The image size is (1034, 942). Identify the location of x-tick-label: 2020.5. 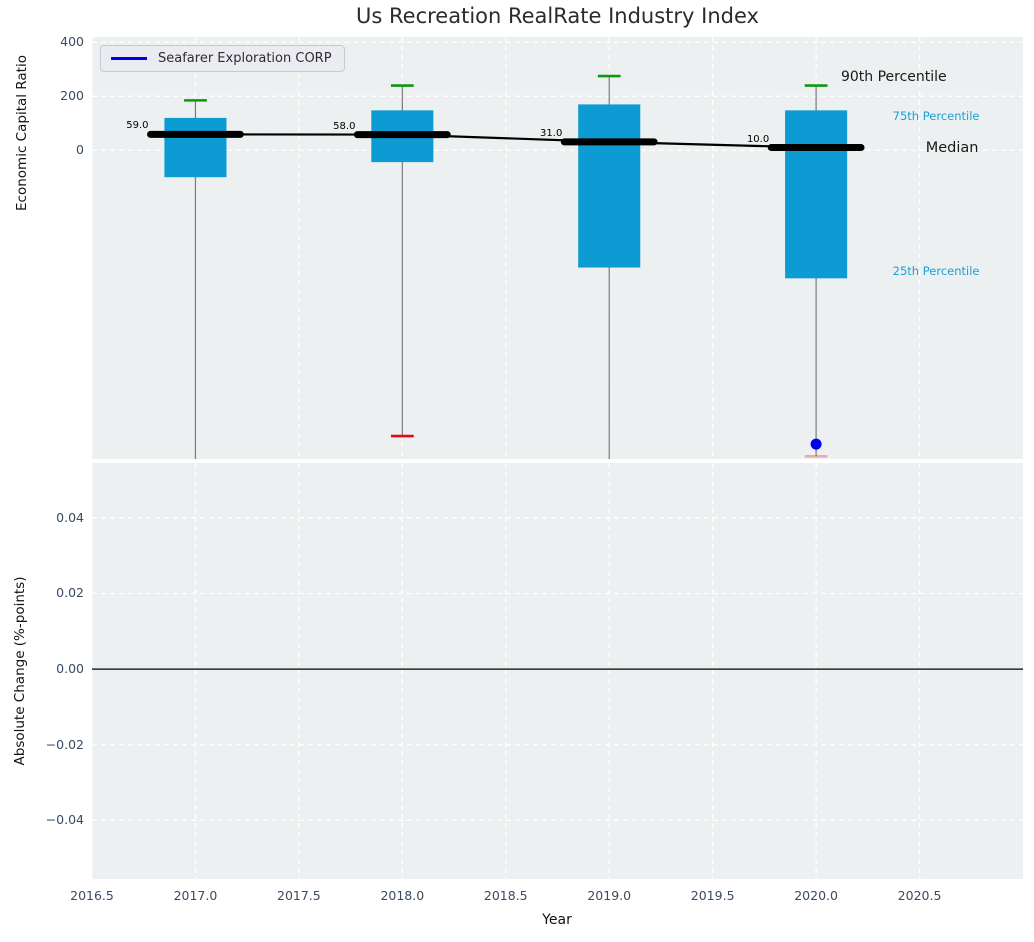
(919, 895).